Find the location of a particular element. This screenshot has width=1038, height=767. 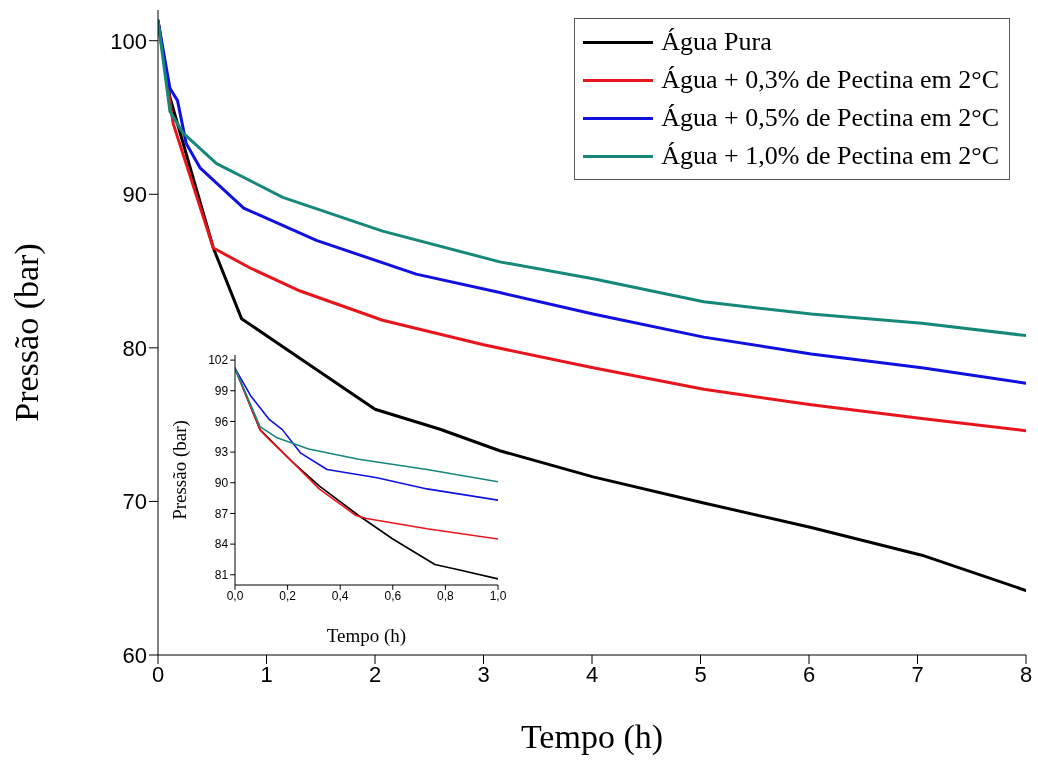

legend-label: Água + 0,3% de Pectina em 2°C is located at coordinates (830, 80).